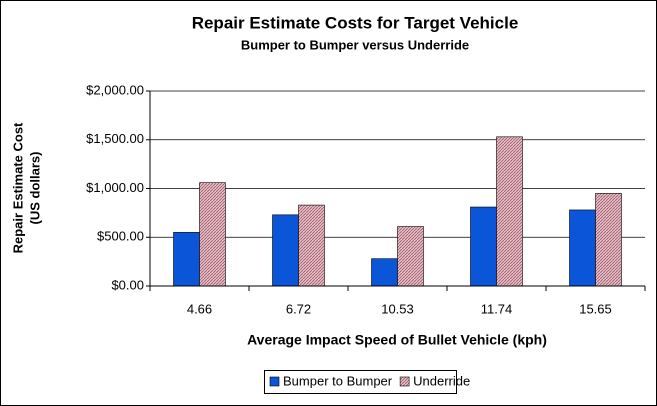 This screenshot has height=406, width=657. I want to click on chart-title: Repair Estimate Costs for Target Vehicle, so click(355, 22).